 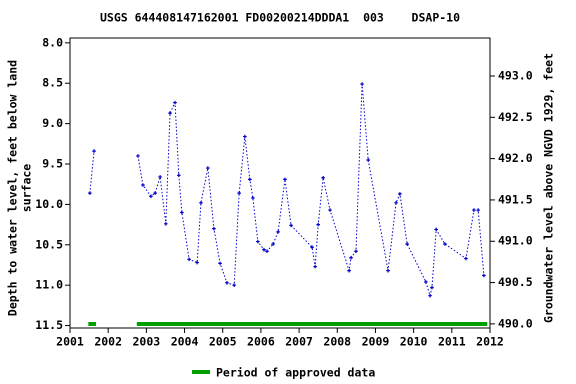 I want to click on y-tick-label: 9.5, so click(x=52, y=164).